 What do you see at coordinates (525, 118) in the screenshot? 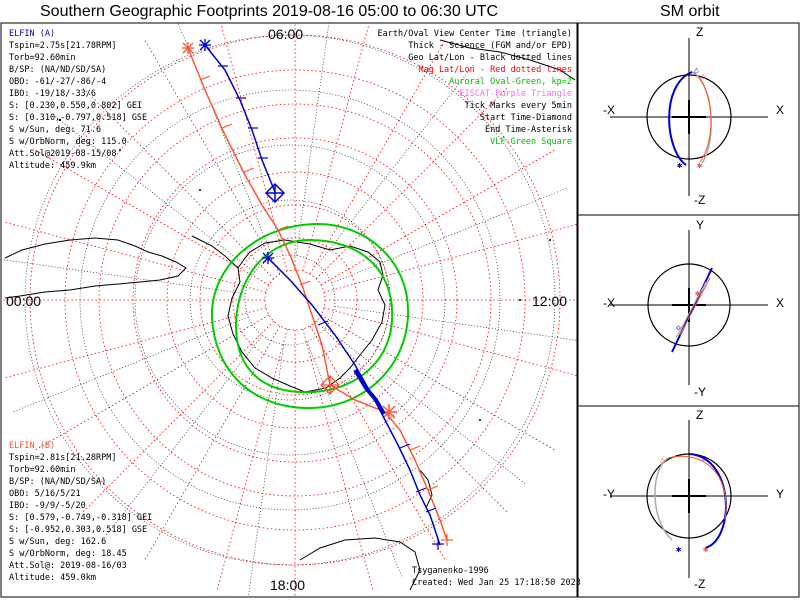
I see `legend-item: Start Time-Diamond` at bounding box center [525, 118].